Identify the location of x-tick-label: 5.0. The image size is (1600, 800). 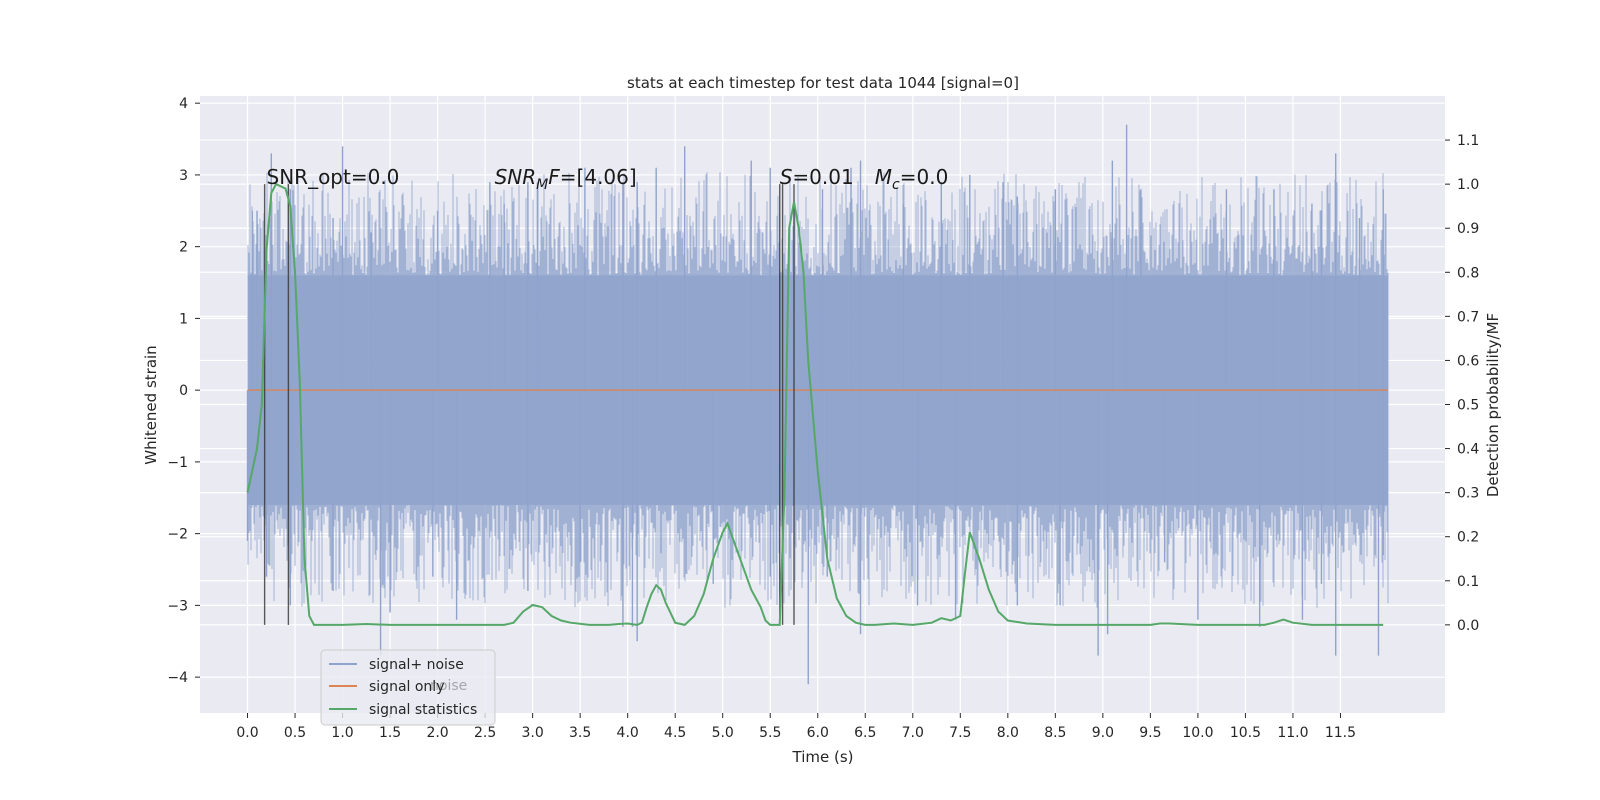
(723, 733).